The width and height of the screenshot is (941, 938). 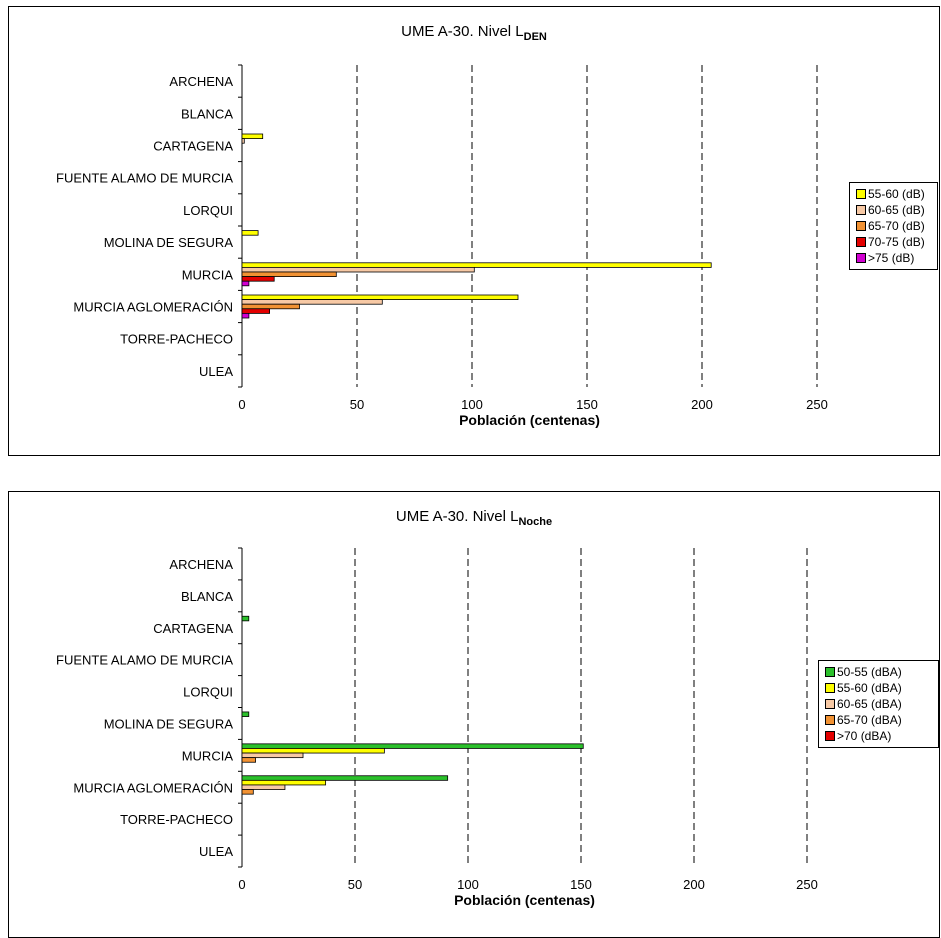 I want to click on legend-label: 60-65 (dB), so click(x=896, y=210).